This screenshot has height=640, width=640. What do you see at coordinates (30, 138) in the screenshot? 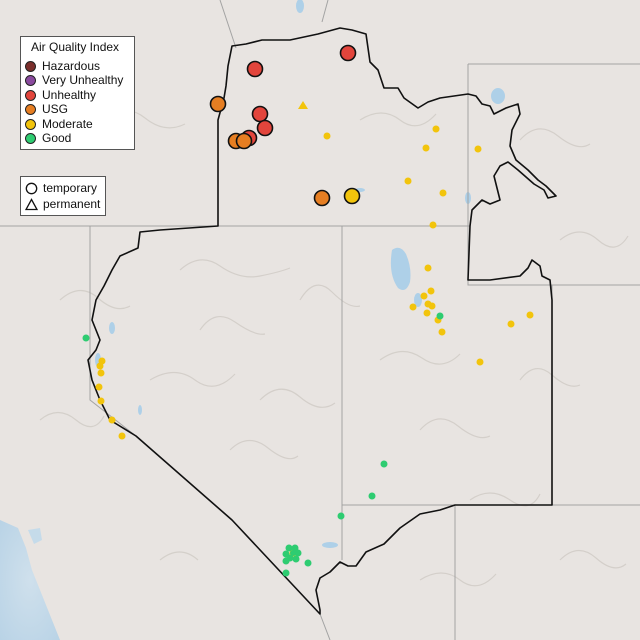
I see `good-swatch` at bounding box center [30, 138].